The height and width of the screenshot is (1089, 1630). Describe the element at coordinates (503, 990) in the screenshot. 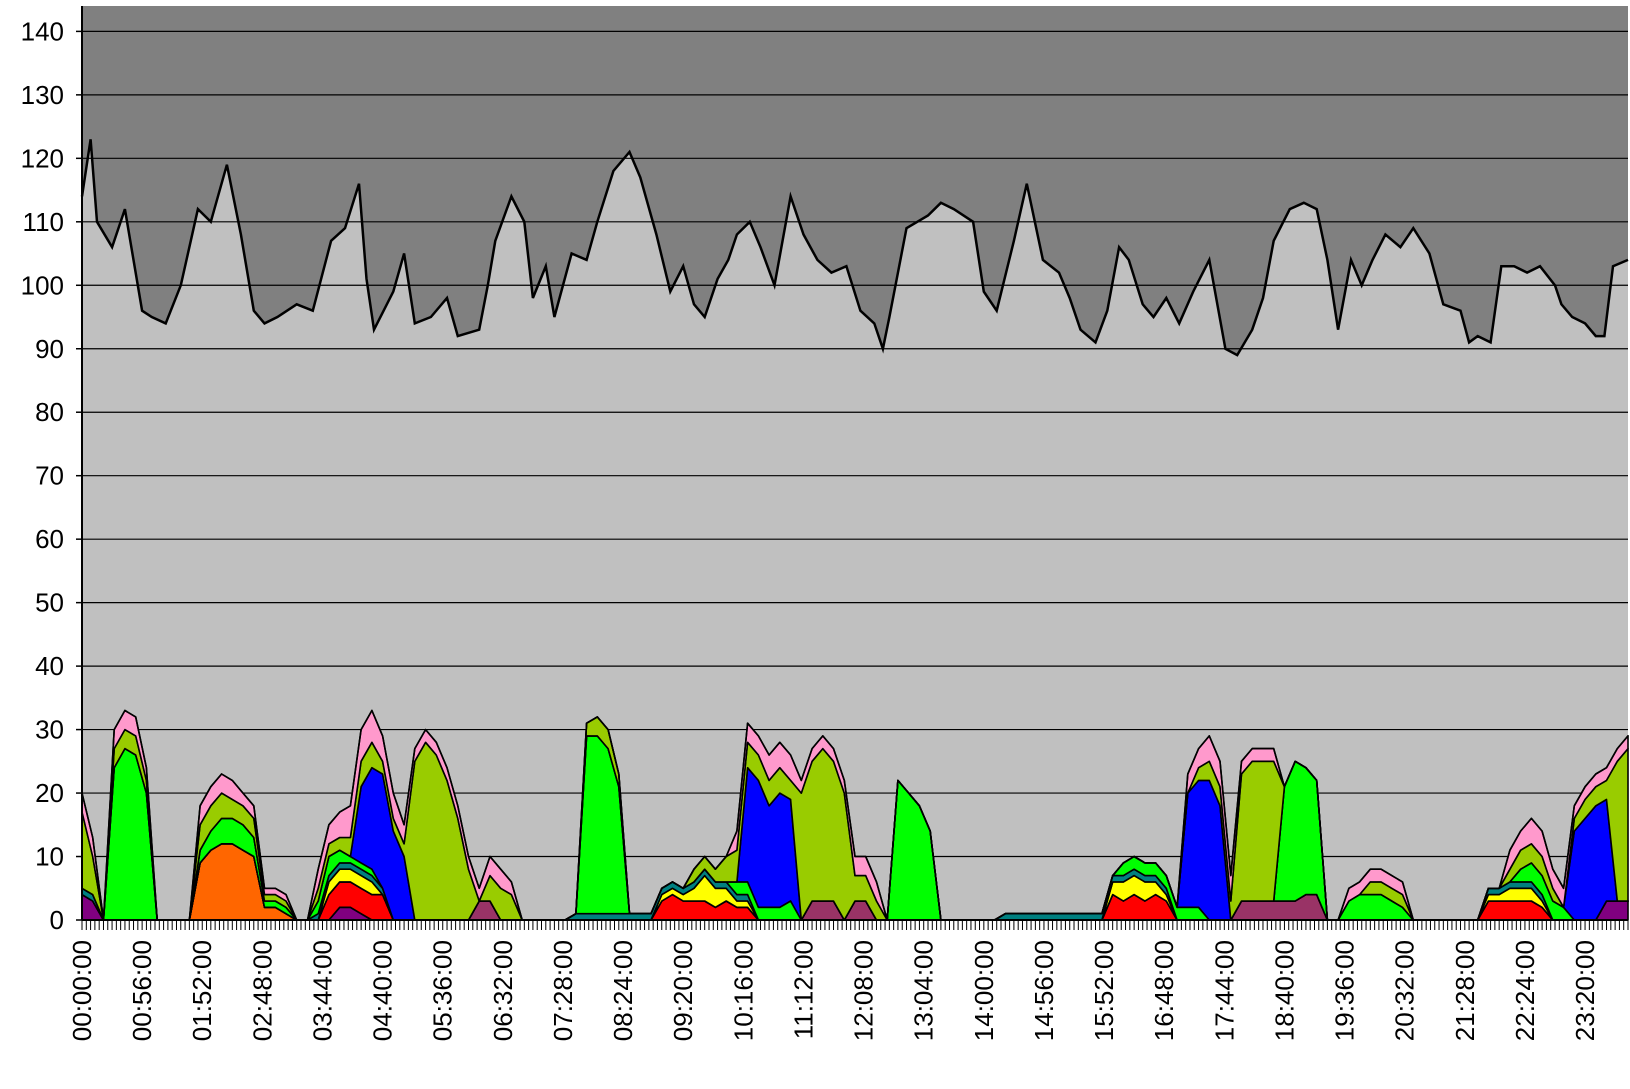

I see `x-tick-label: 06:32:00` at that location.